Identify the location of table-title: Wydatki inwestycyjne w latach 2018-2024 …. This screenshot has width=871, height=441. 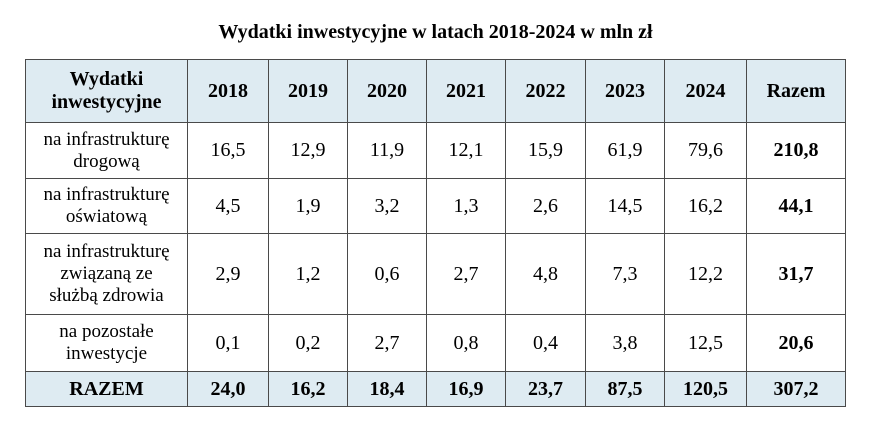
(435, 32).